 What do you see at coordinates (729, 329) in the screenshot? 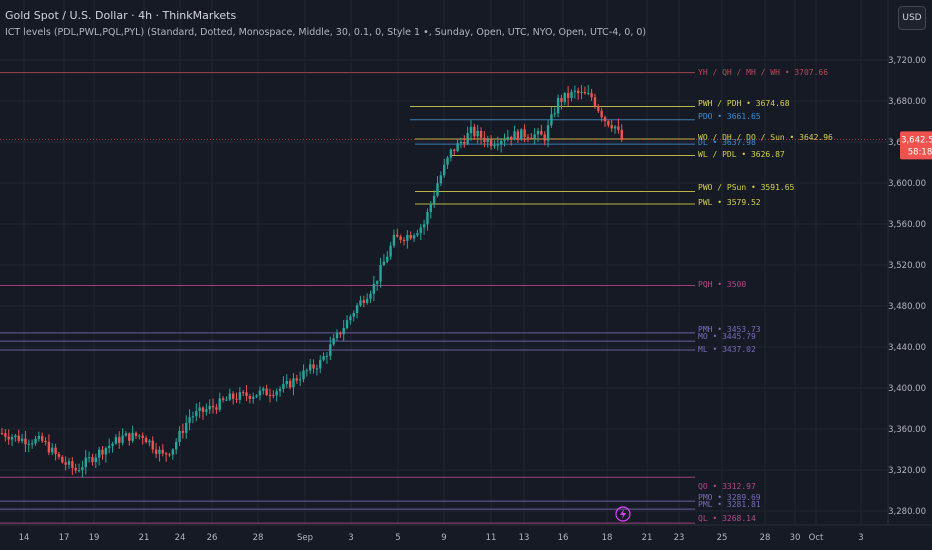
I see `level-label: PMH • 3453.73` at bounding box center [729, 329].